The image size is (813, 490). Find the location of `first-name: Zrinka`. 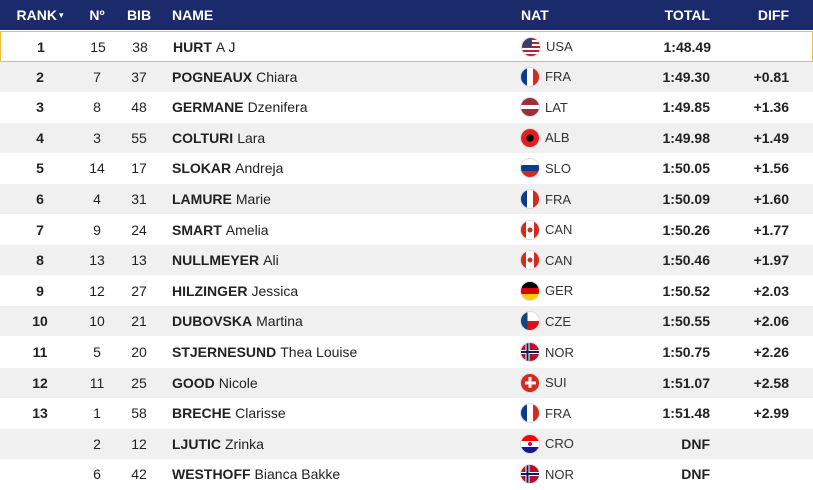

first-name: Zrinka is located at coordinates (244, 443).